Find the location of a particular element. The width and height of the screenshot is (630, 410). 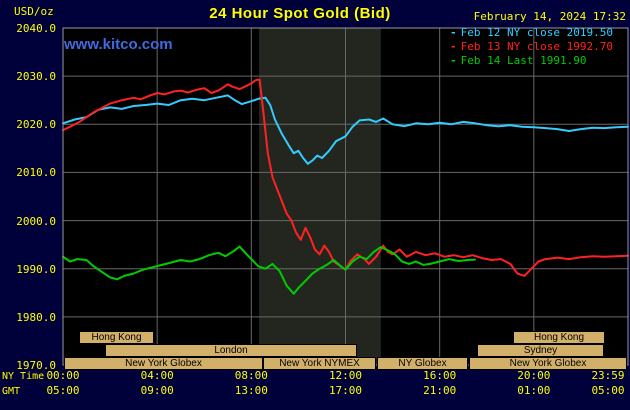

x-axis-tick-gmt: 01:00 is located at coordinates (534, 390).